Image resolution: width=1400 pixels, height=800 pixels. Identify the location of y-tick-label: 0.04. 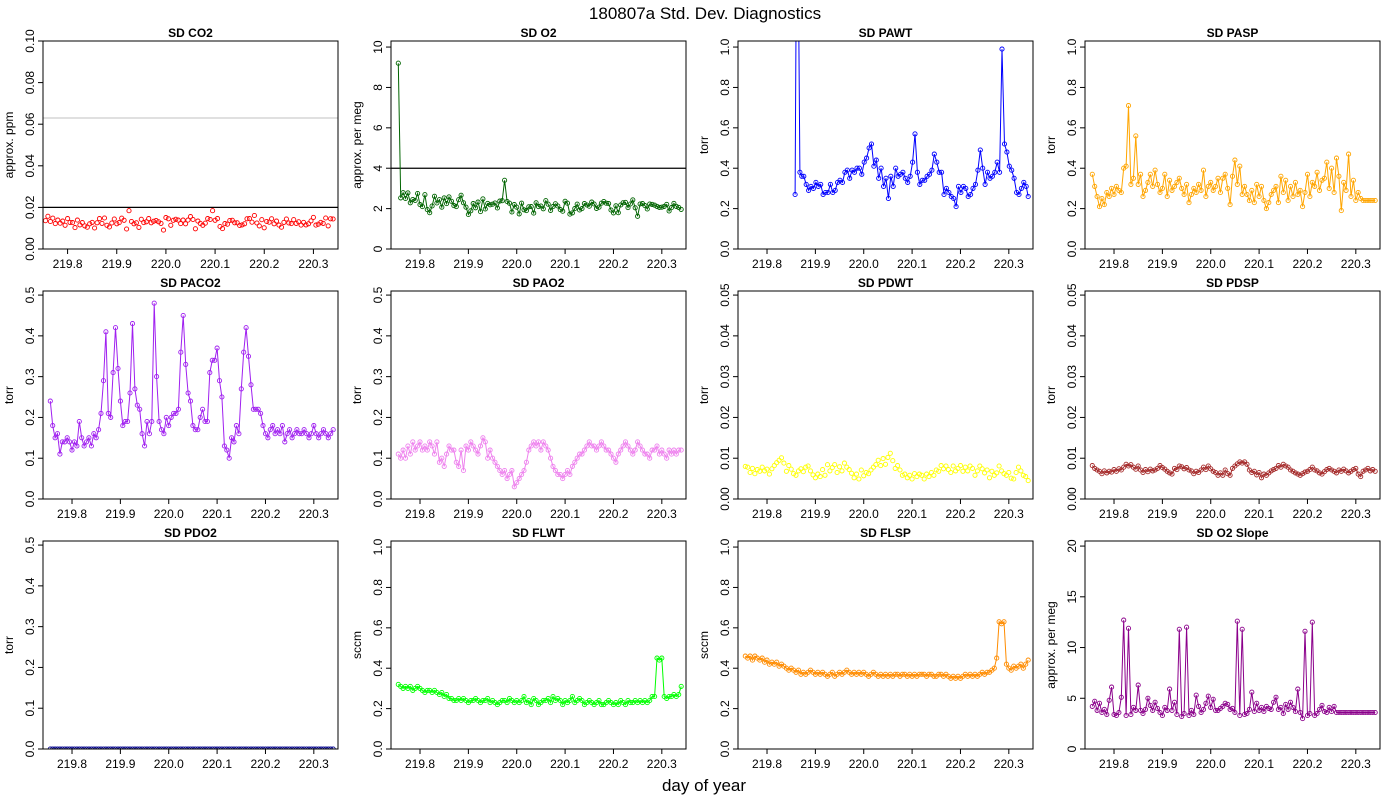
(30, 166).